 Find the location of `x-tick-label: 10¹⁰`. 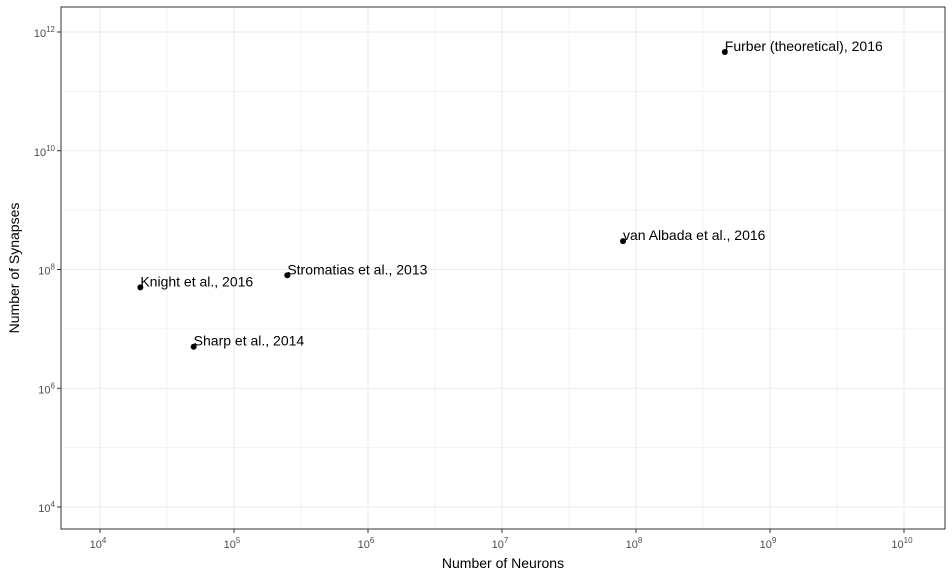

x-tick-label: 10¹⁰ is located at coordinates (902, 543).